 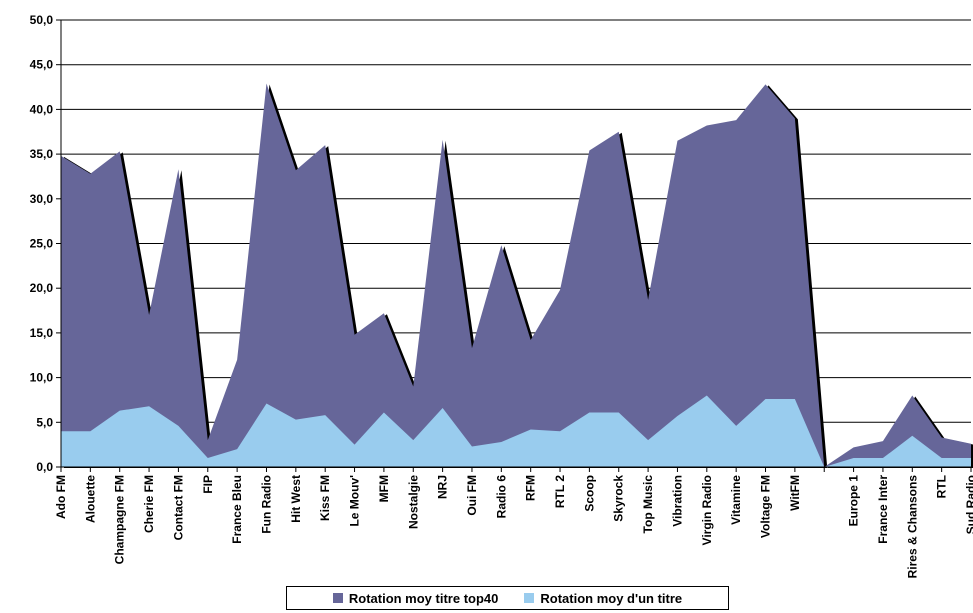 What do you see at coordinates (296, 499) in the screenshot?
I see `x-tick-label: Hit West` at bounding box center [296, 499].